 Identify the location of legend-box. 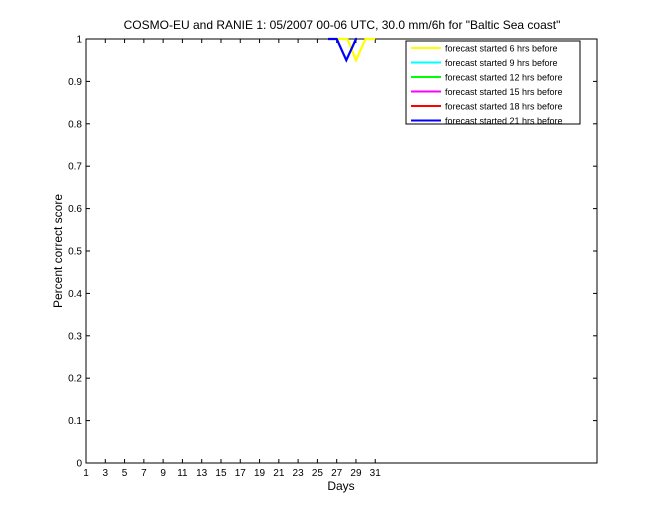
(493, 82).